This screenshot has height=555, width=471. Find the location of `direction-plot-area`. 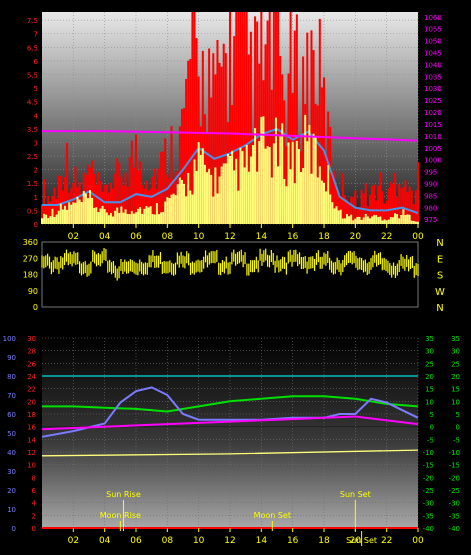

direction-plot-area is located at coordinates (230, 274).